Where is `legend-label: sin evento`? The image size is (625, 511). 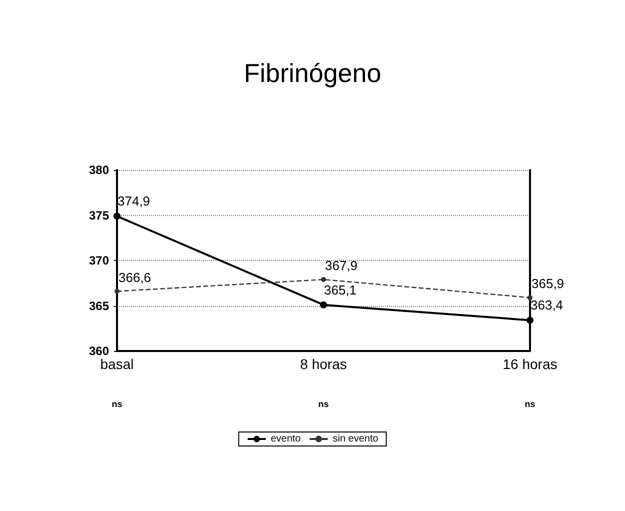
legend-label: sin evento is located at coordinates (355, 439).